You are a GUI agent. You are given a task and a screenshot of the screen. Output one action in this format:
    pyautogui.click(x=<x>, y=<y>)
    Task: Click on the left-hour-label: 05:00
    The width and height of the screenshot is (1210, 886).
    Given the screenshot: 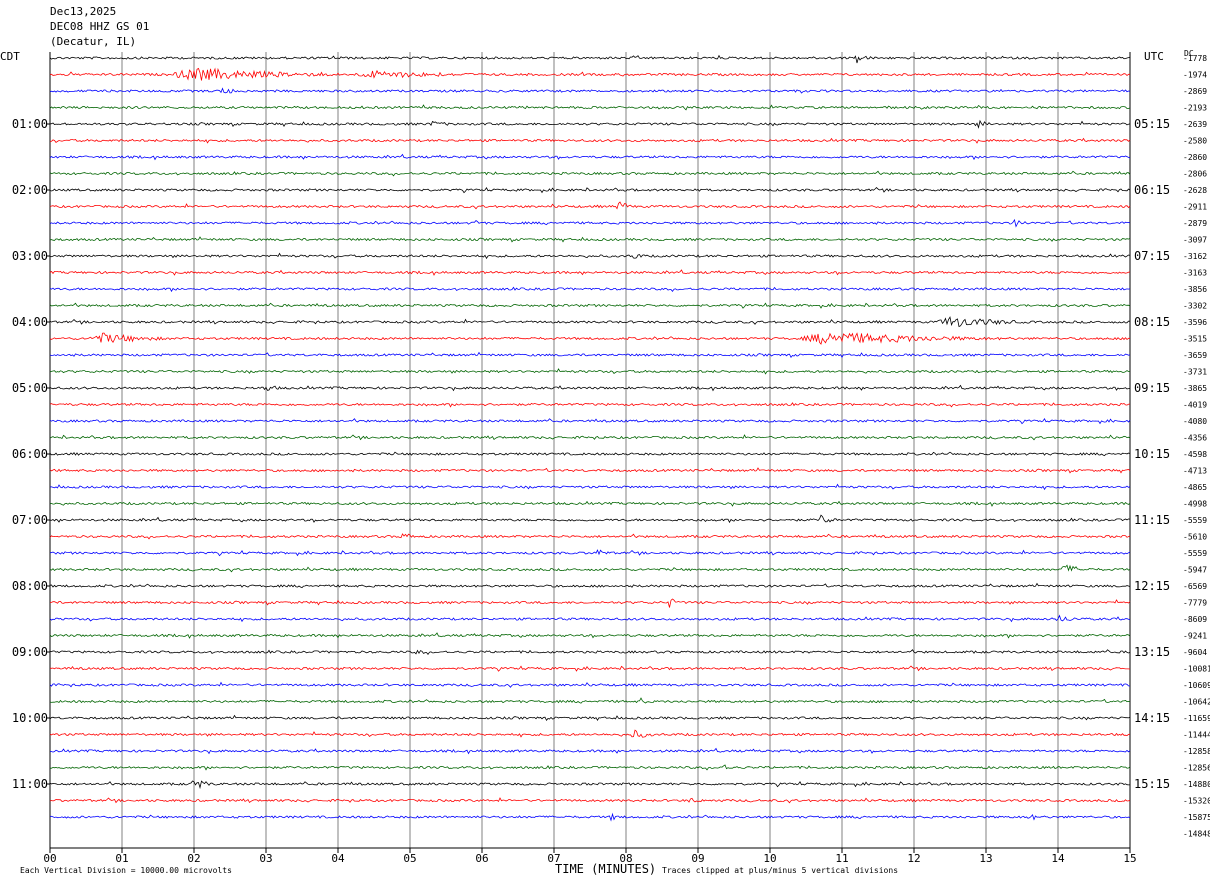 What is the action you would take?
    pyautogui.click(x=30, y=388)
    